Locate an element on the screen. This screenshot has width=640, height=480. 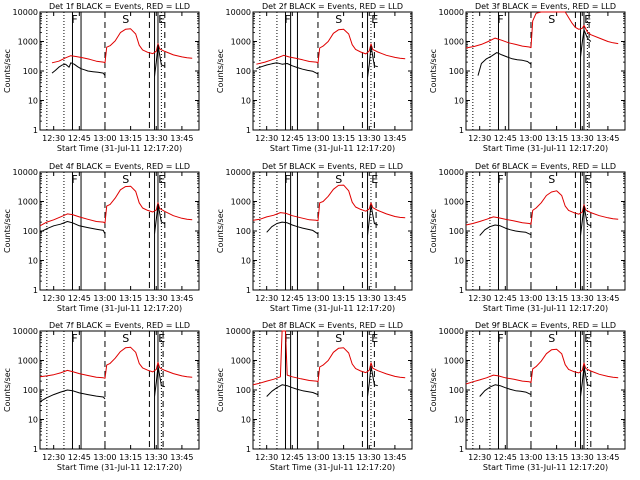
panel-title: Det 5f BLACK = Events, RED = LLD is located at coordinates (332, 166).